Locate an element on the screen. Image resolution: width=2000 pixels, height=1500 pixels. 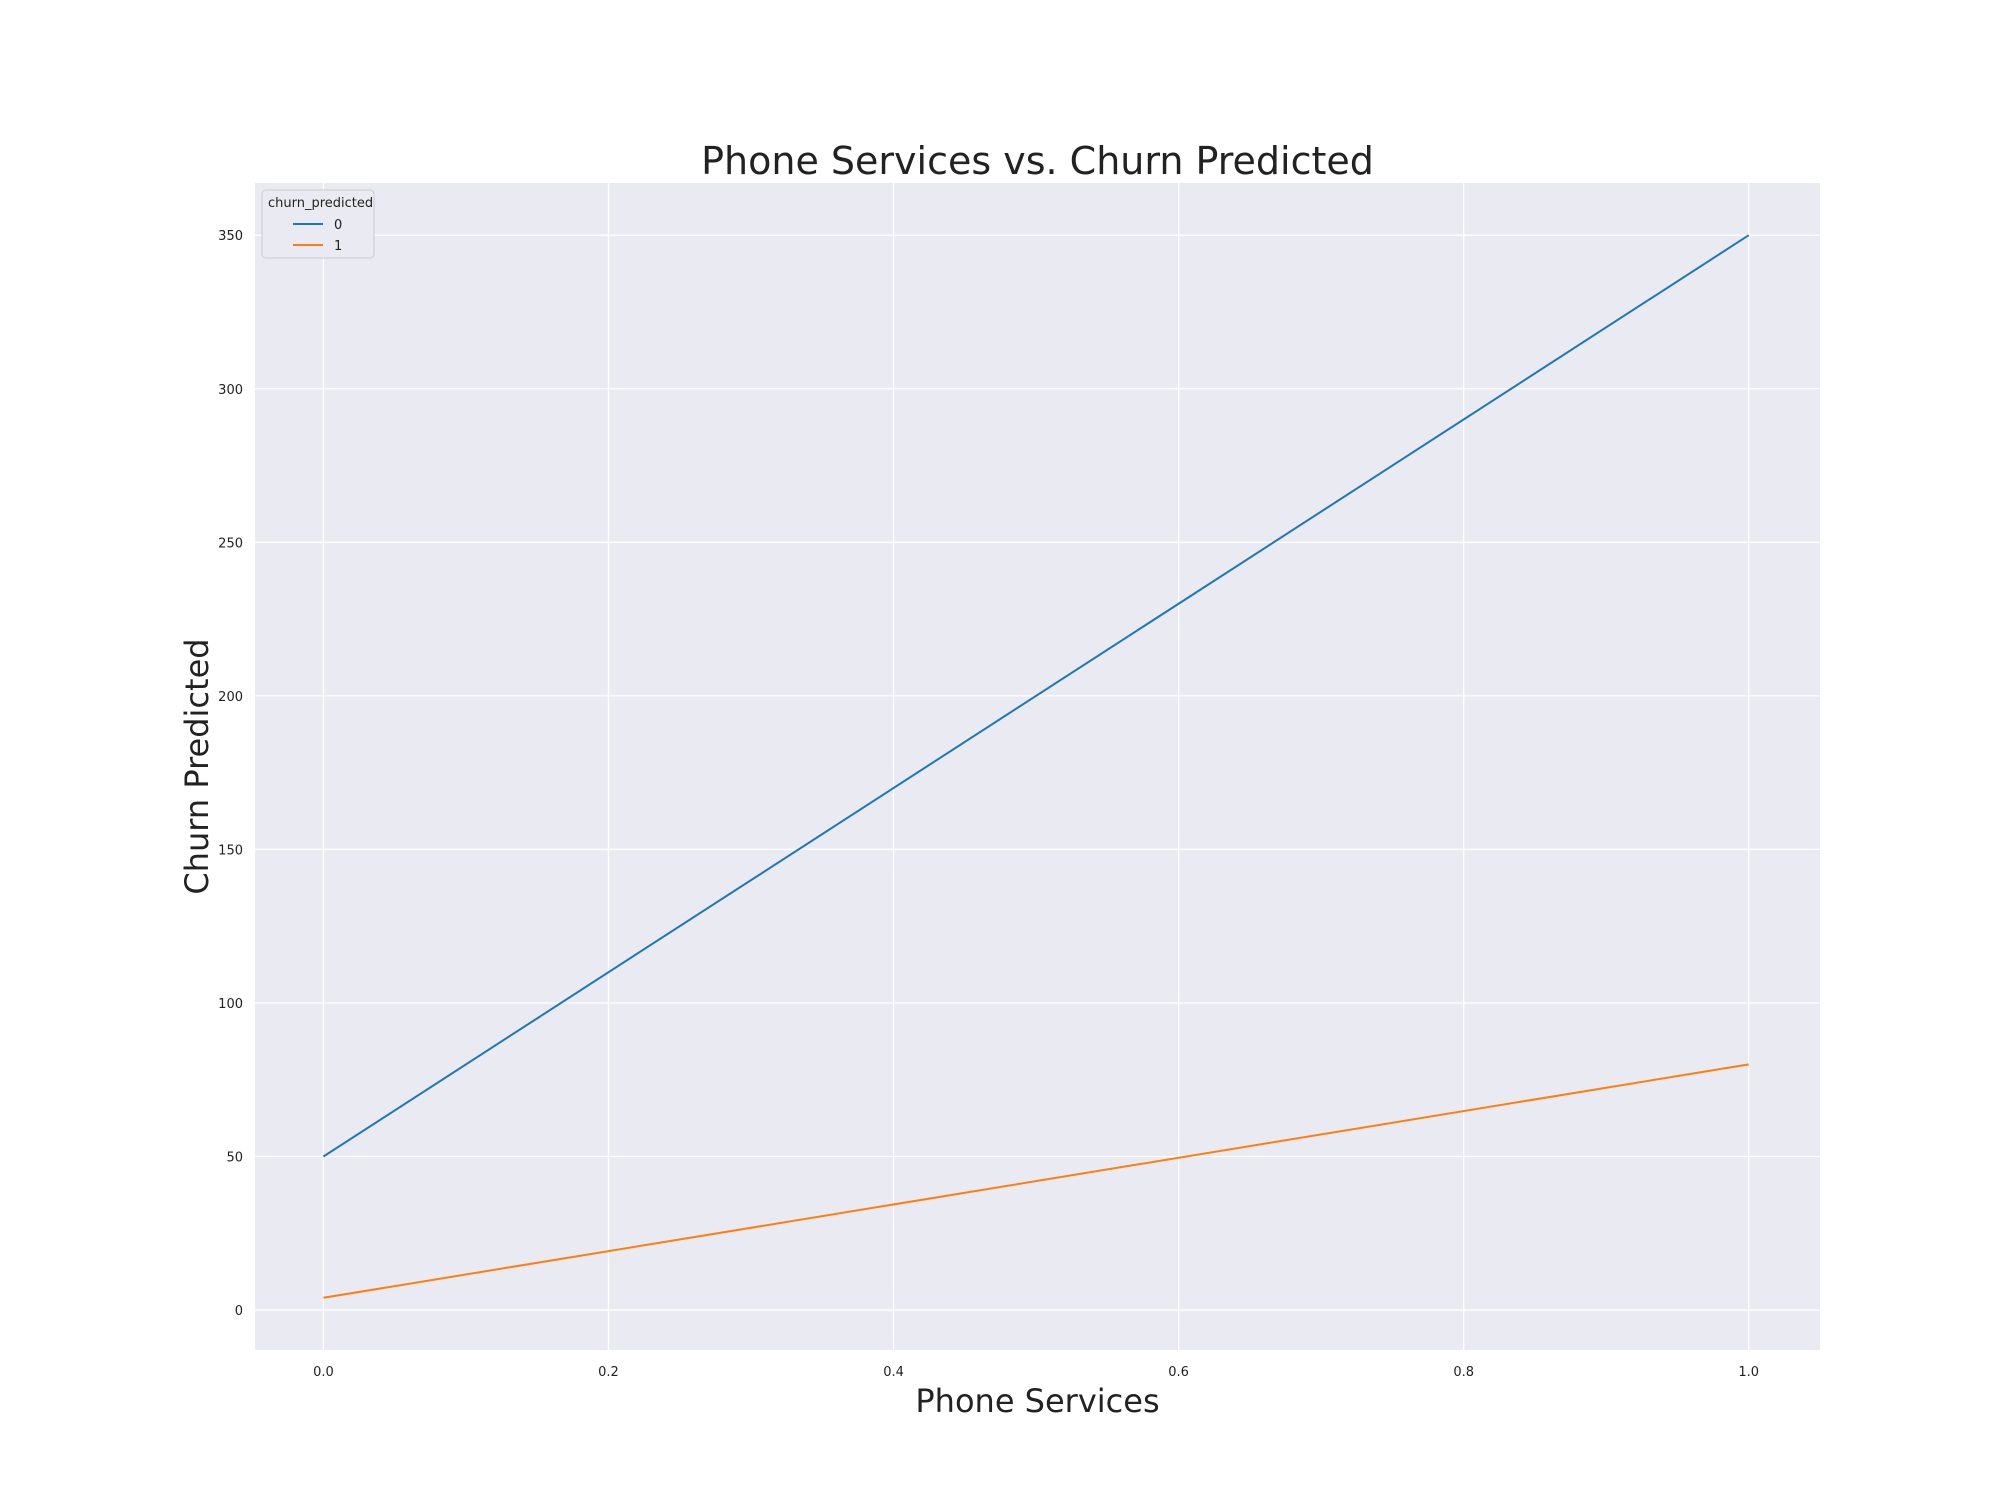
x-axis-title: Phone Services is located at coordinates (1037, 1401).